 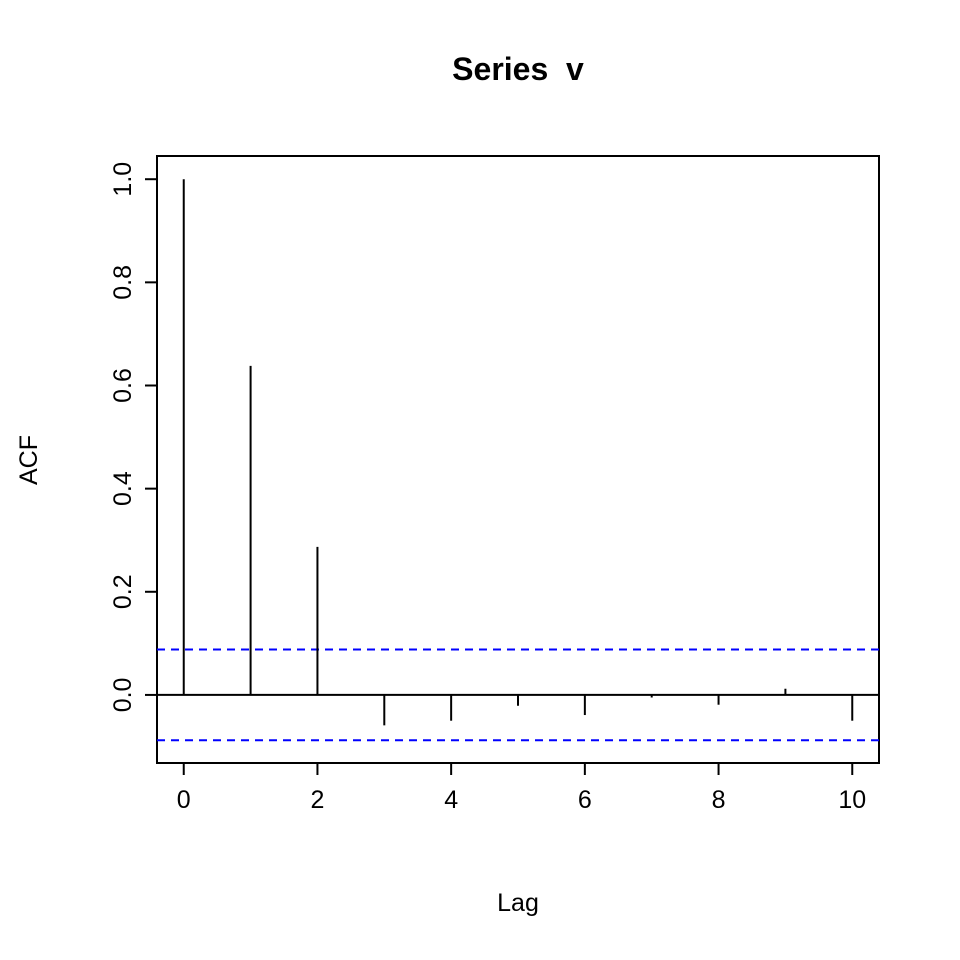 What do you see at coordinates (123, 282) in the screenshot?
I see `y-tick-label: 0.8` at bounding box center [123, 282].